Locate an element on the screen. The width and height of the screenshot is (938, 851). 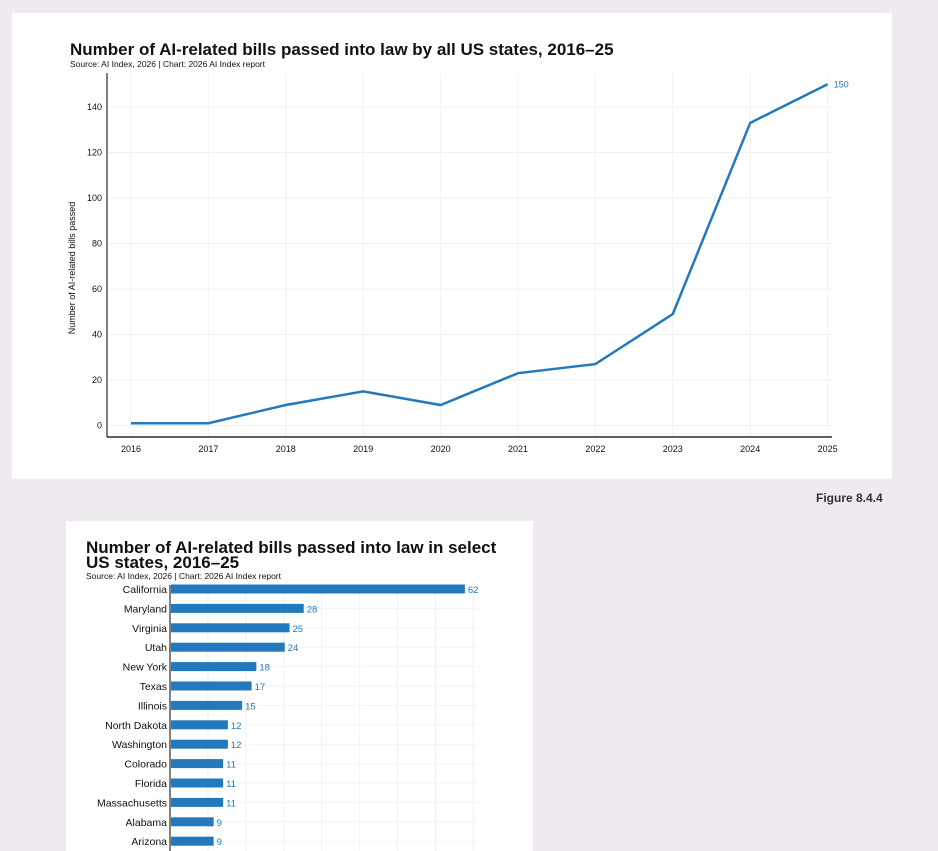
x-tick-label: 2023 is located at coordinates (673, 449).